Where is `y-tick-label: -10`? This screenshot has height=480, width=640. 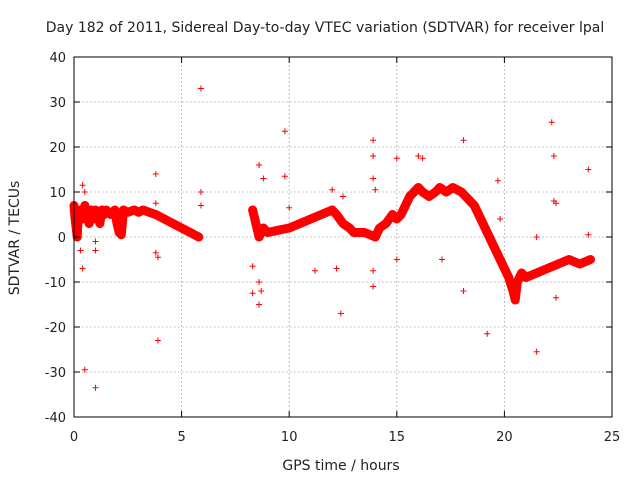 y-tick-label: -10 is located at coordinates (55, 283).